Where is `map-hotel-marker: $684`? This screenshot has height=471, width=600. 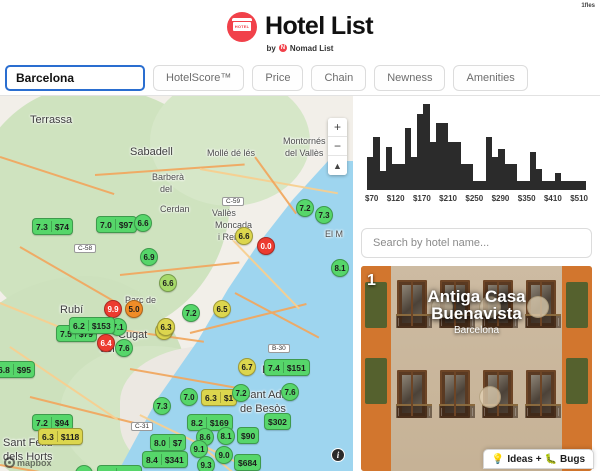 map-hotel-marker: $684 is located at coordinates (247, 462).